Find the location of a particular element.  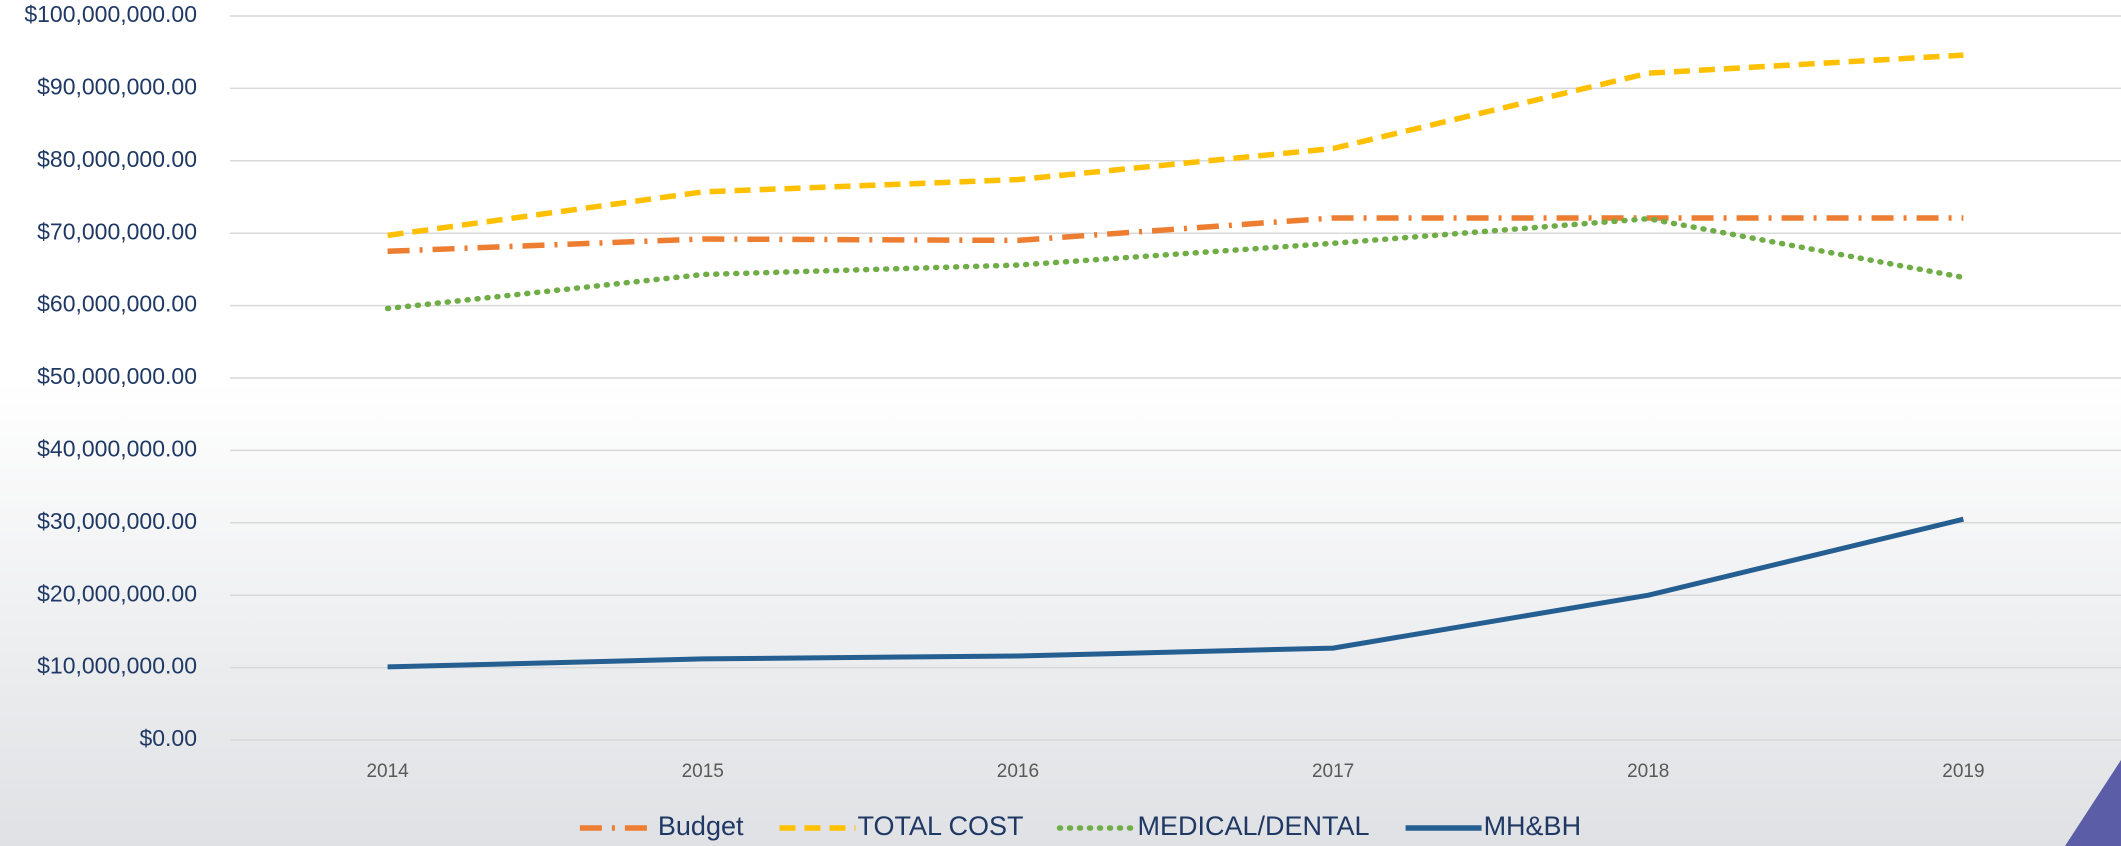

legend: Budget TOTAL COST MEDICAL/DENTAL MH&BH is located at coordinates (1080, 826).